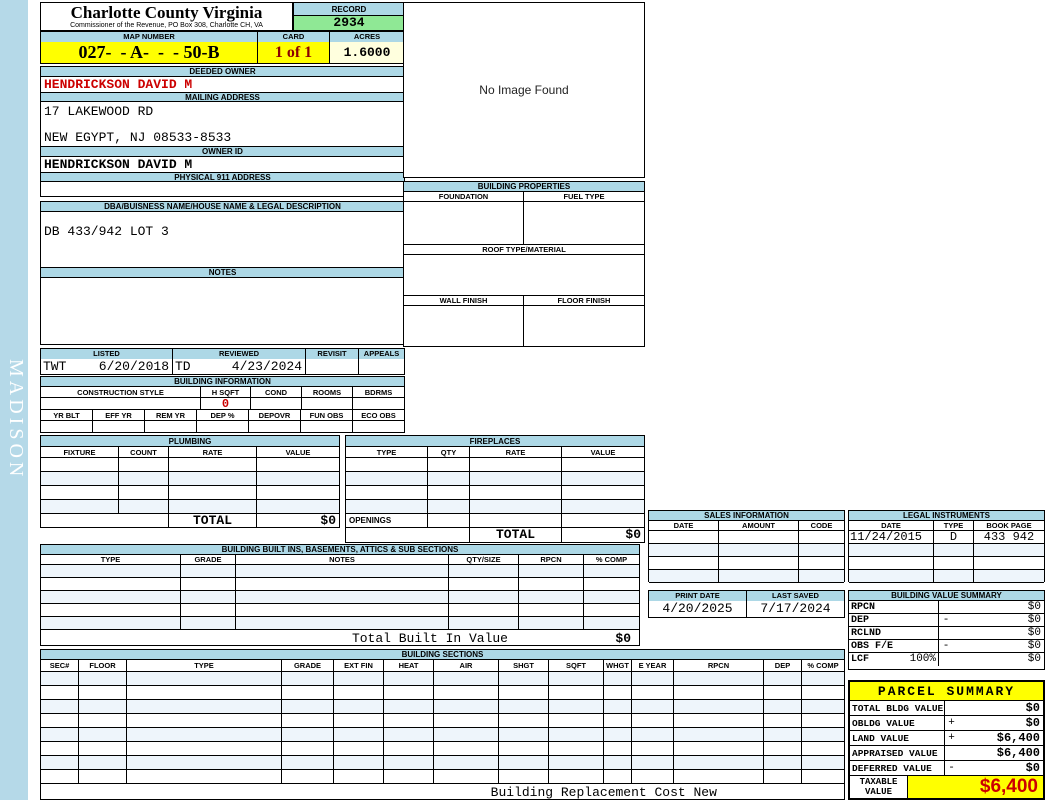  Describe the element at coordinates (121, 392) in the screenshot. I see `col-construction-style: CONSTRUCTION STYLE` at that location.